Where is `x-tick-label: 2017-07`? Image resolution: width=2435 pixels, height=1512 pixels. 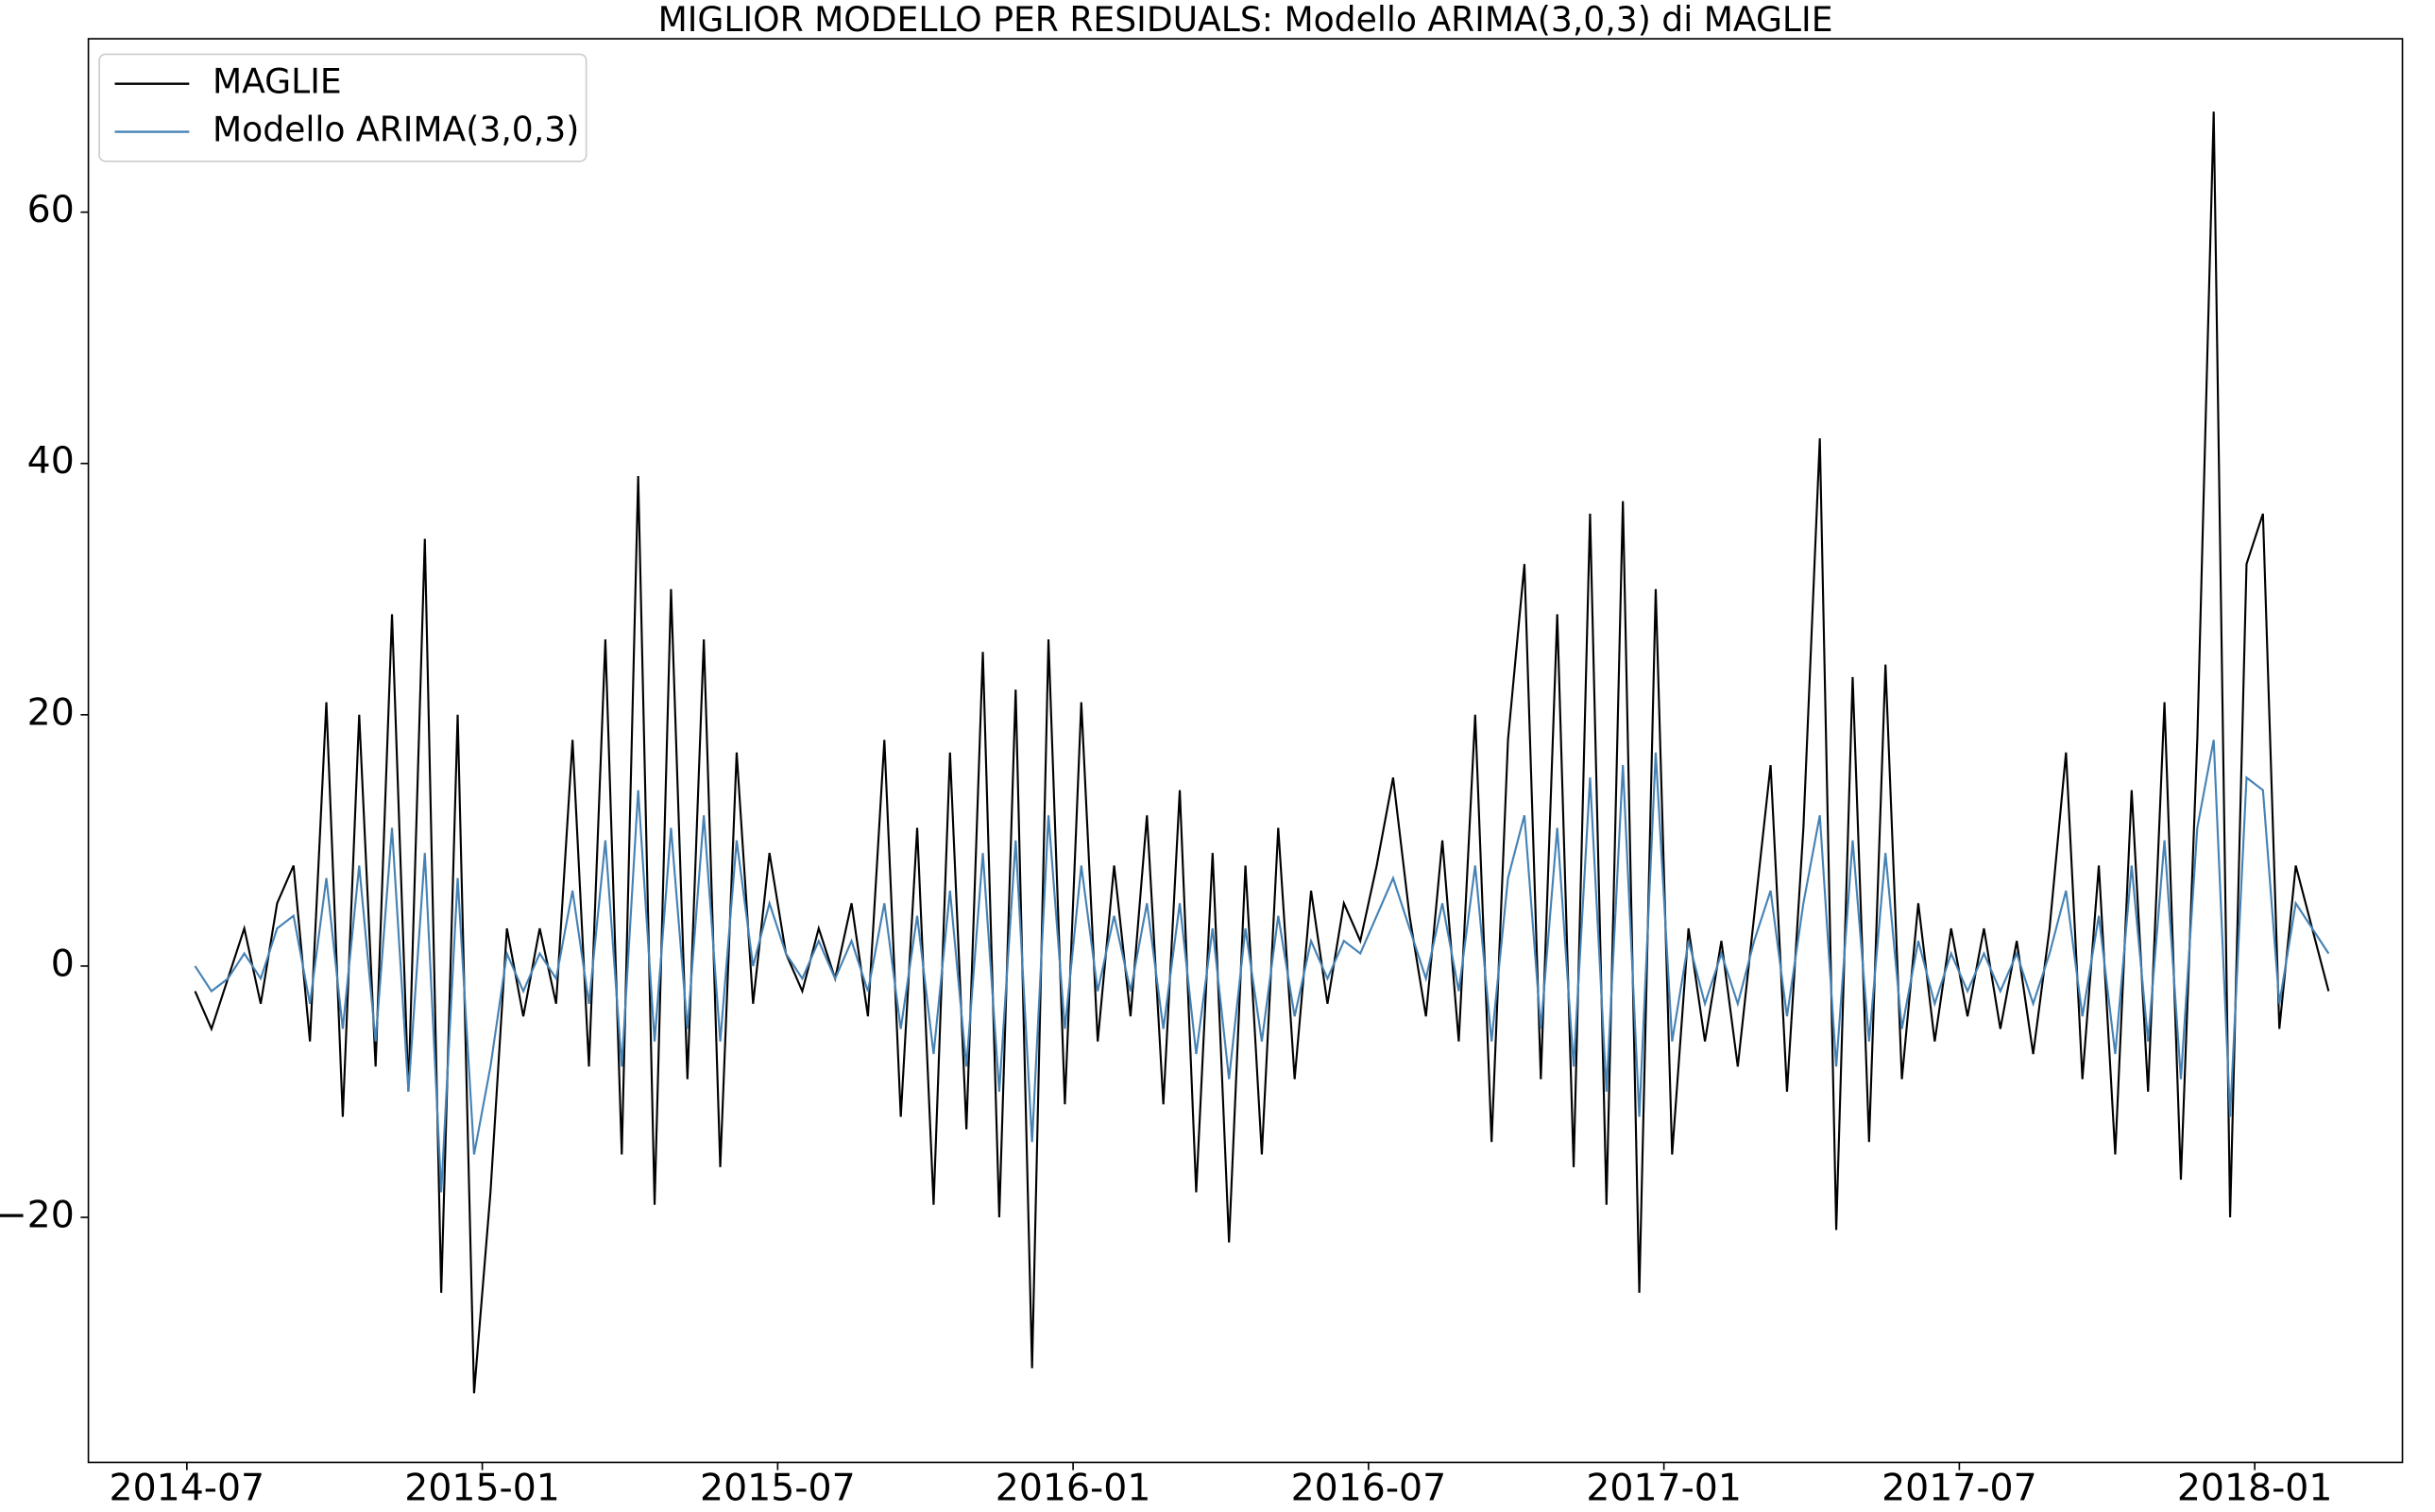 x-tick-label: 2017-07 is located at coordinates (1959, 1488).